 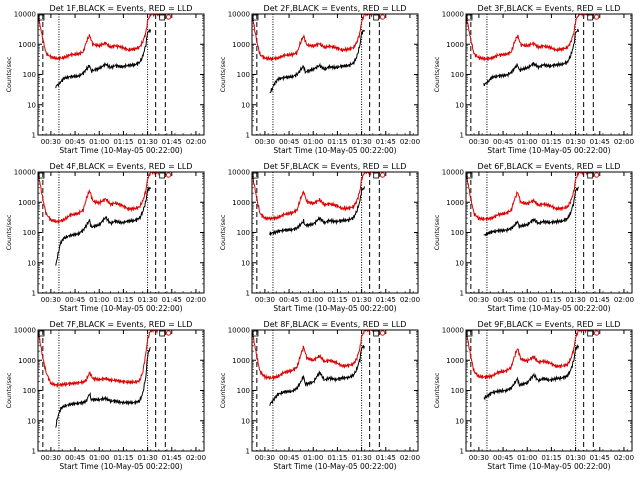 What do you see at coordinates (121, 166) in the screenshot?
I see `panel-title: Det 4F,BLACK = Events, RED = LLD` at bounding box center [121, 166].